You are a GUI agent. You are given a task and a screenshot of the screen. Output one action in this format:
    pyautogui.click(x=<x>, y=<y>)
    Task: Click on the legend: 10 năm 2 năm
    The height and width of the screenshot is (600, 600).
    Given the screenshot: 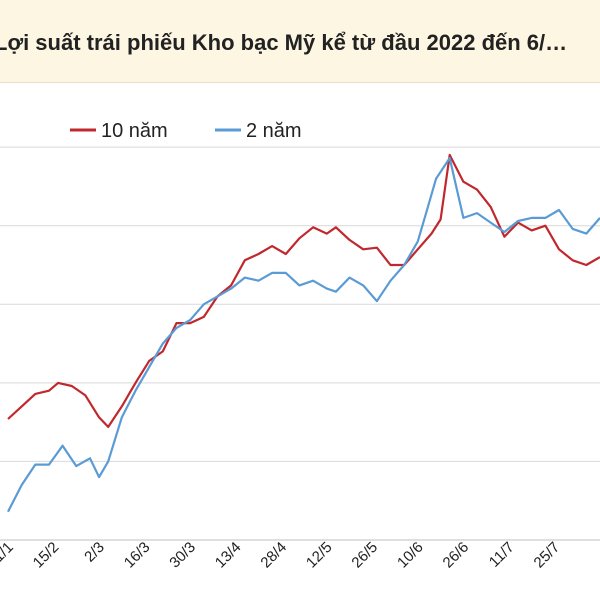 What is the action you would take?
    pyautogui.click(x=186, y=131)
    